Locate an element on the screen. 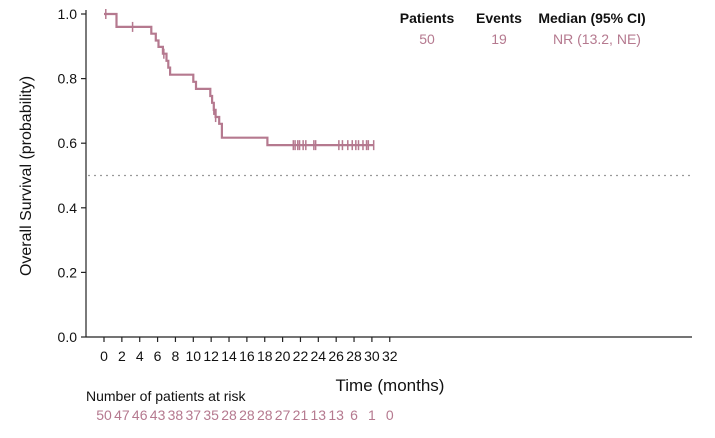 The height and width of the screenshot is (438, 715). x-tick-label: 28 is located at coordinates (354, 356).